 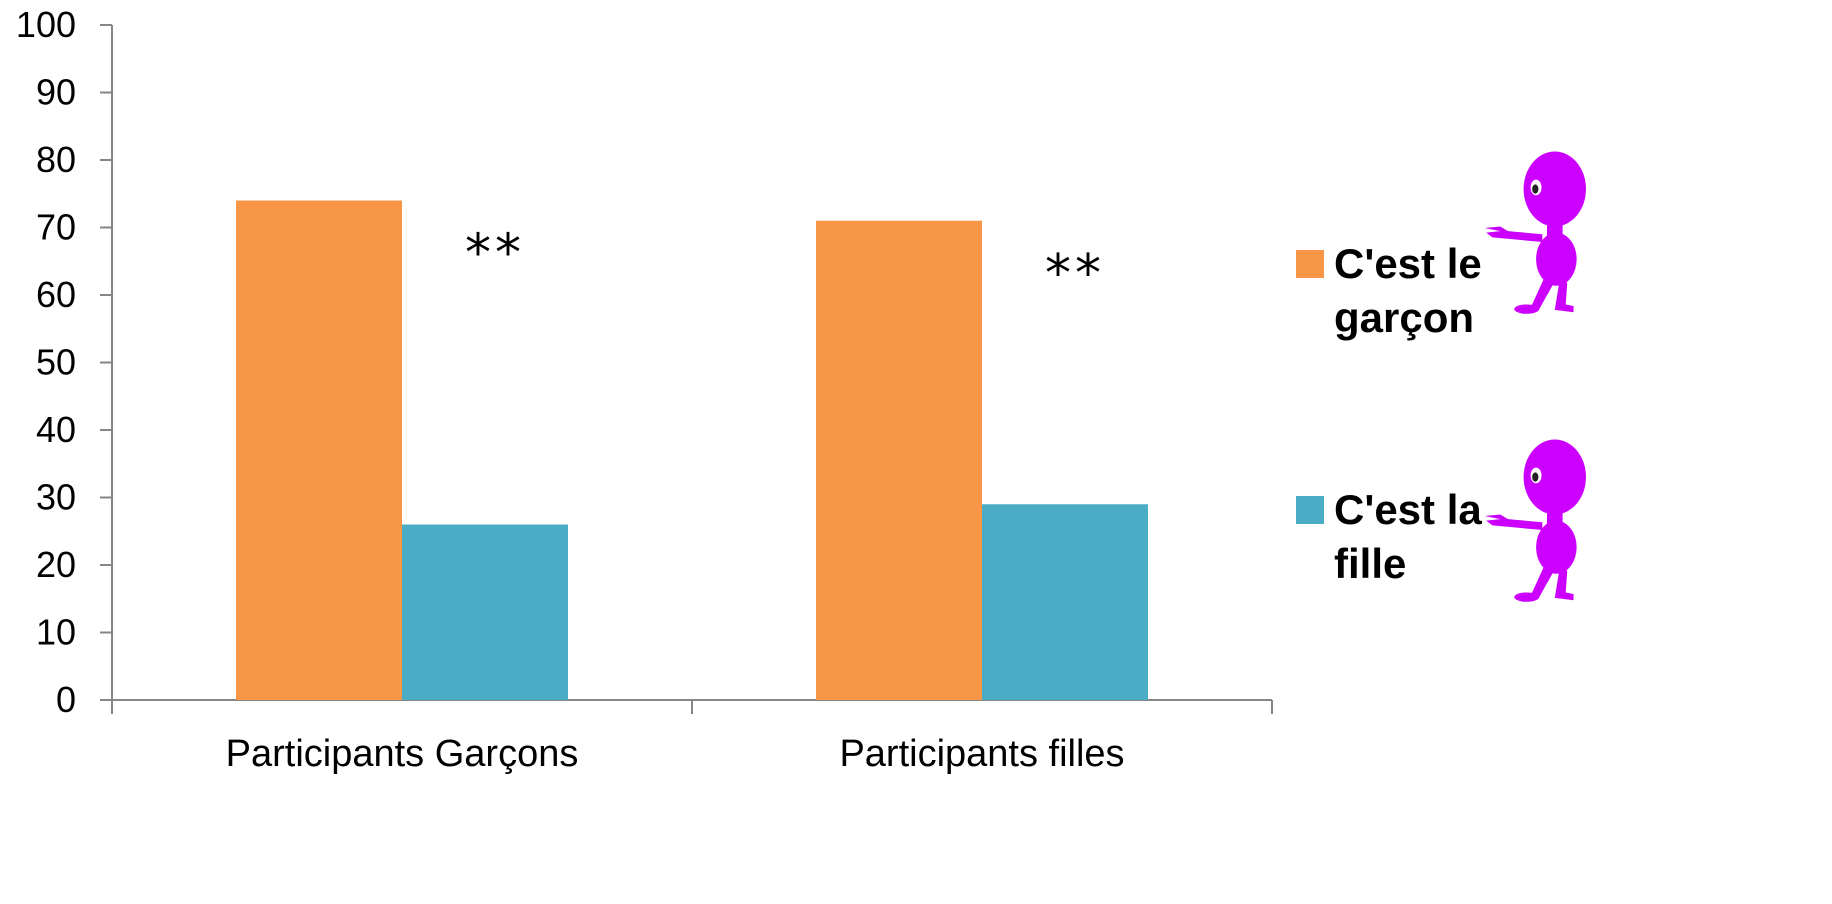 I want to click on legend-label: C'est la, so click(x=1408, y=509).